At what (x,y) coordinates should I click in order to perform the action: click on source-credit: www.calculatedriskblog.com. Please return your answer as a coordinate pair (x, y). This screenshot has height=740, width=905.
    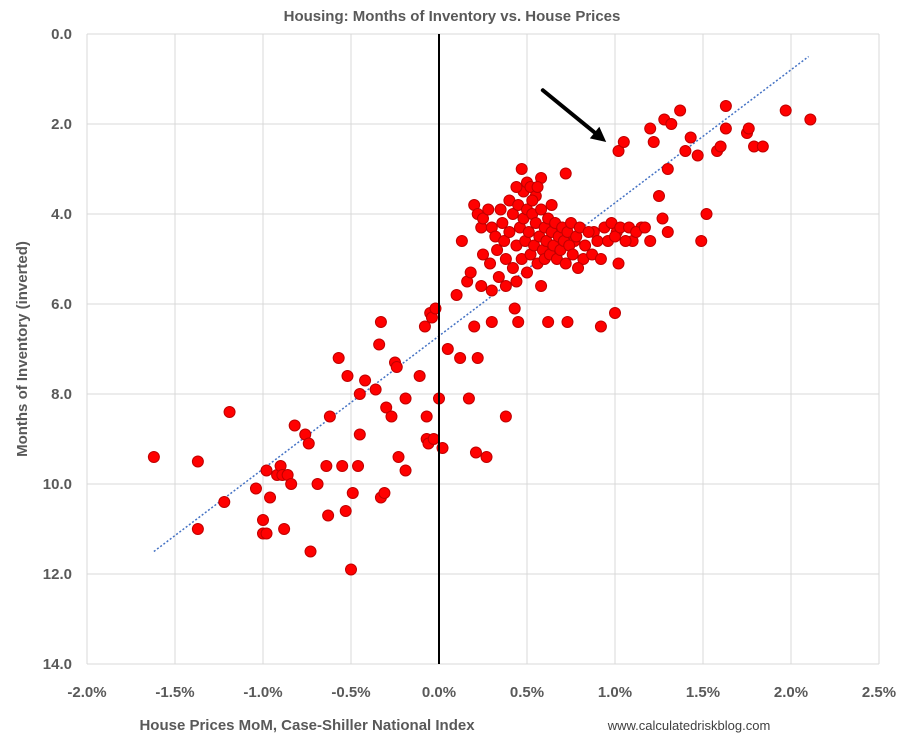
    Looking at the image, I should click on (689, 725).